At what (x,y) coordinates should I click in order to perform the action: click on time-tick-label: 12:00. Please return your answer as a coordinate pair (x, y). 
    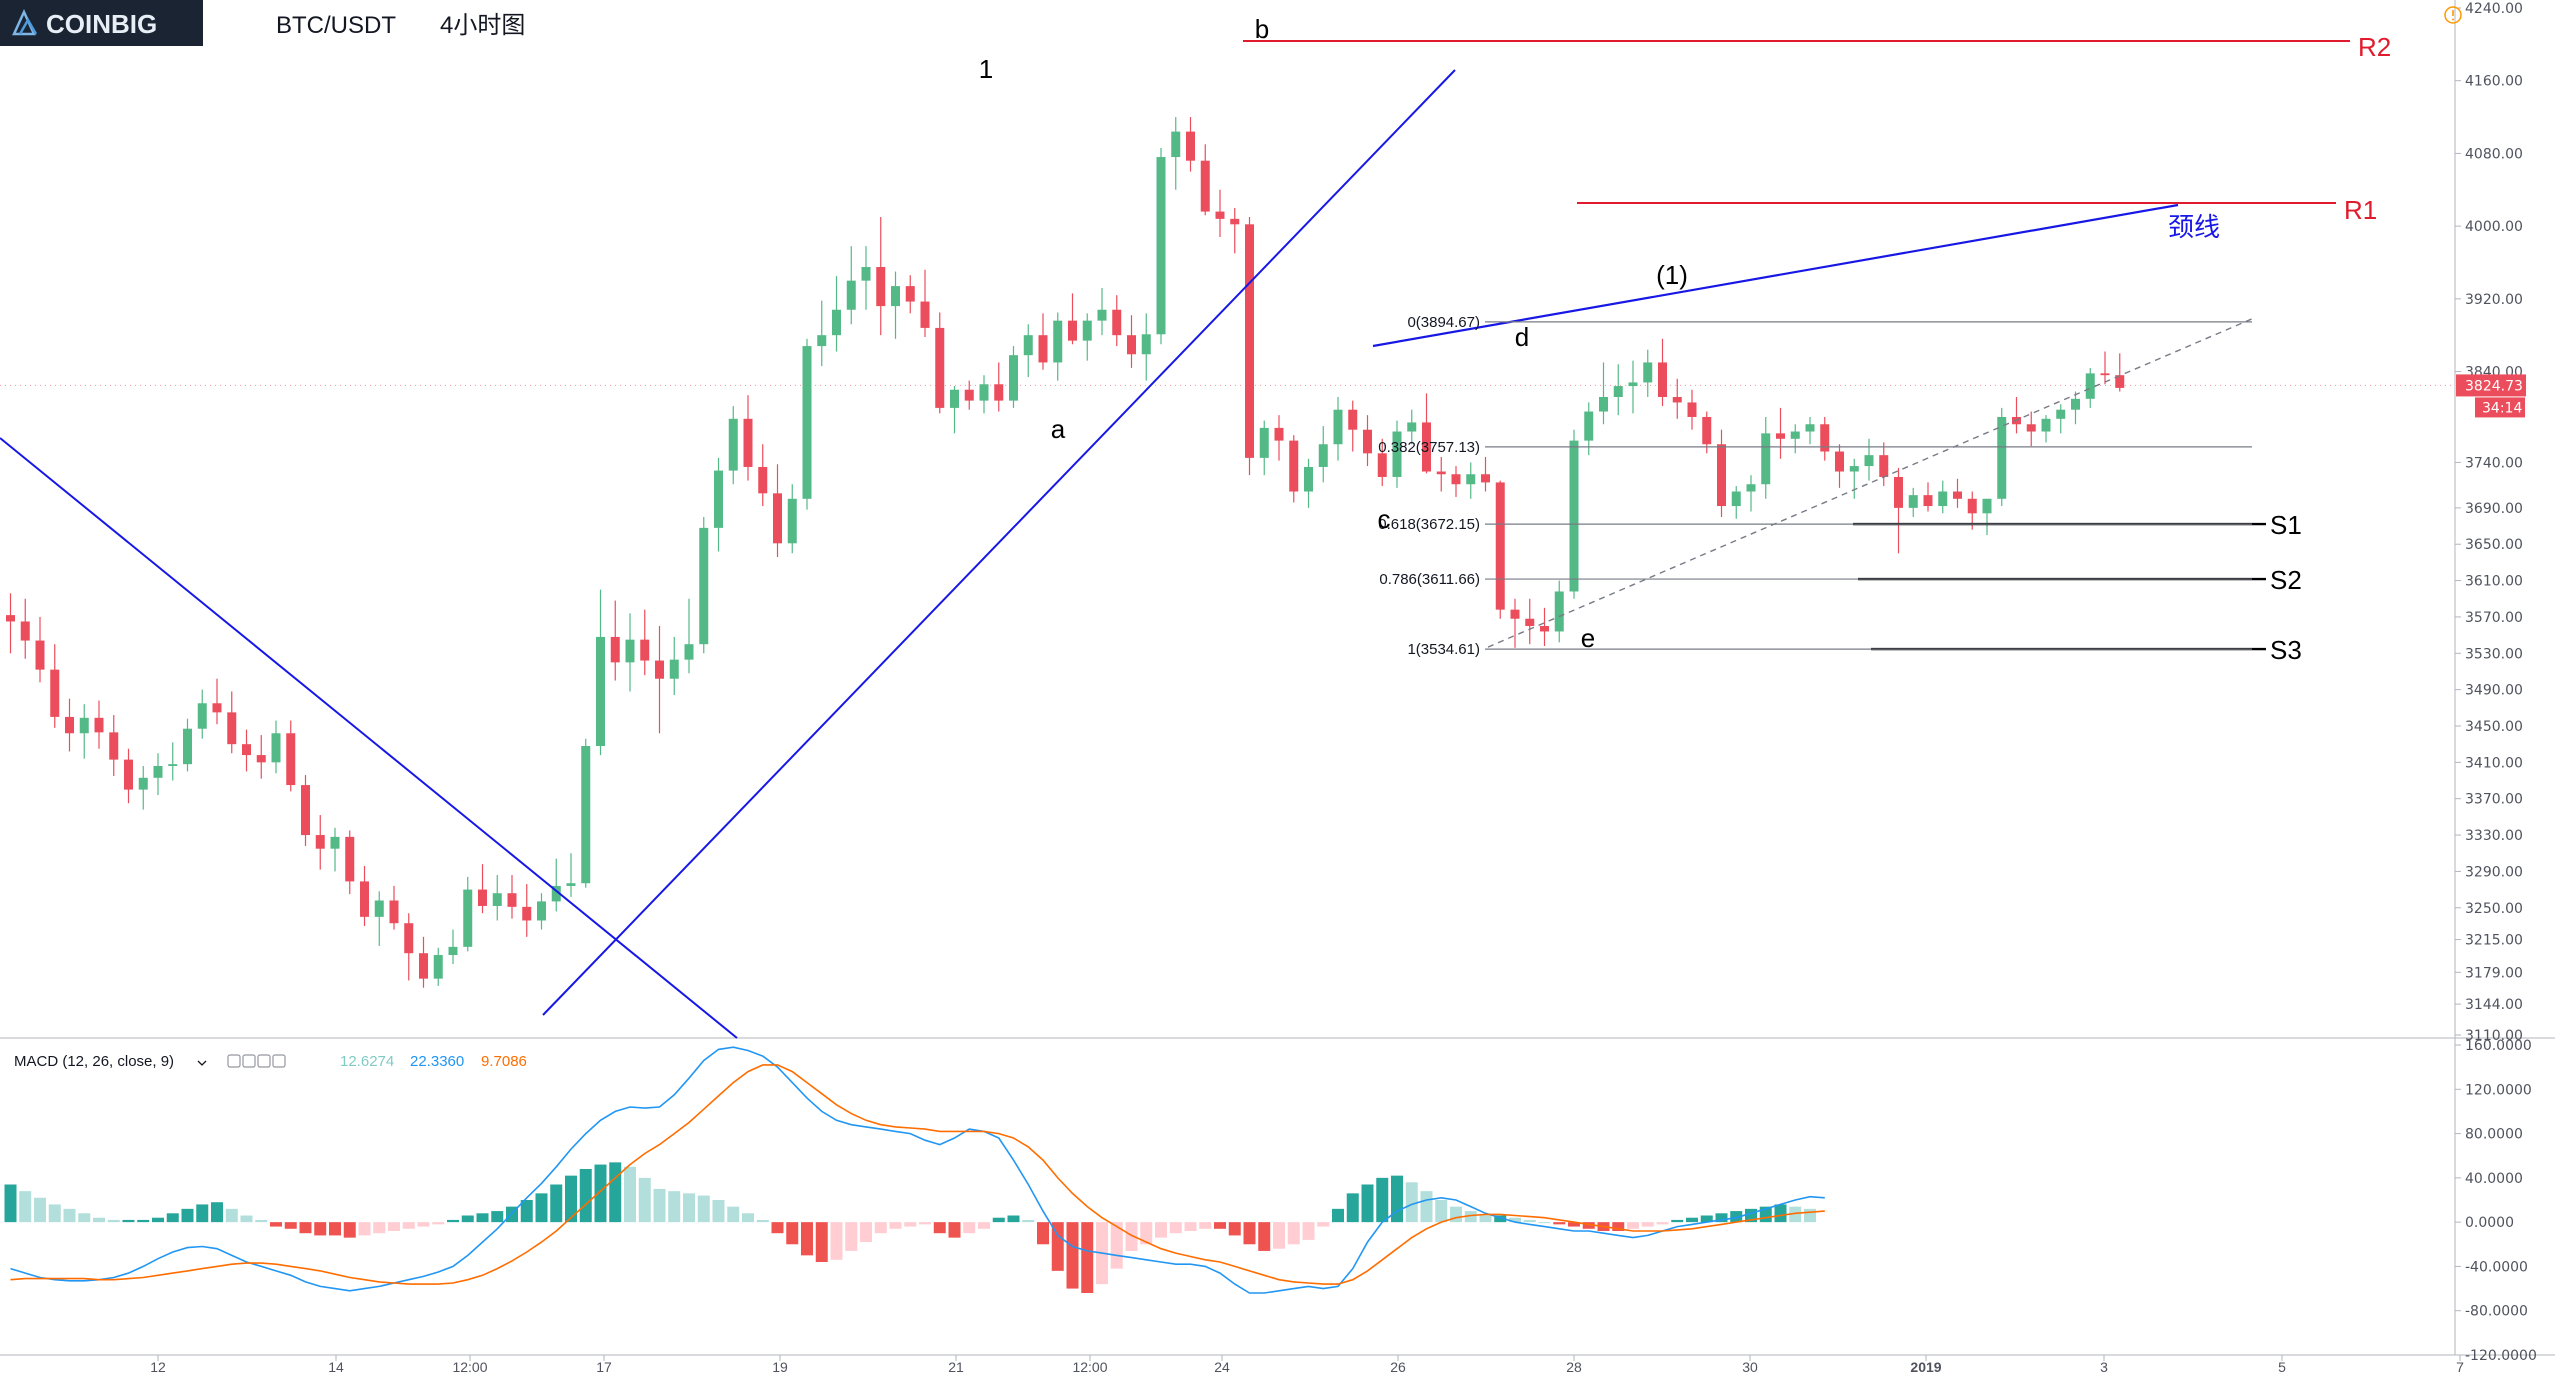
    Looking at the image, I should click on (469, 1367).